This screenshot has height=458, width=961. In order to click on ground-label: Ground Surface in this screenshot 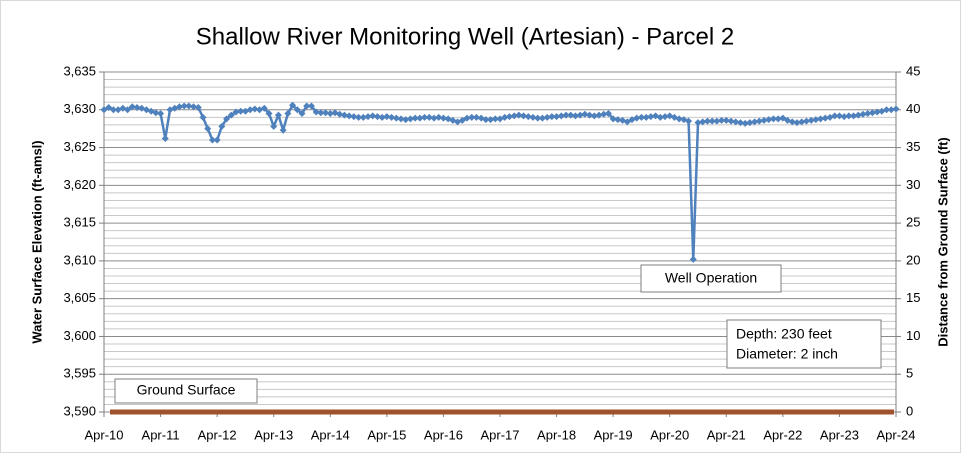, I will do `click(186, 390)`.